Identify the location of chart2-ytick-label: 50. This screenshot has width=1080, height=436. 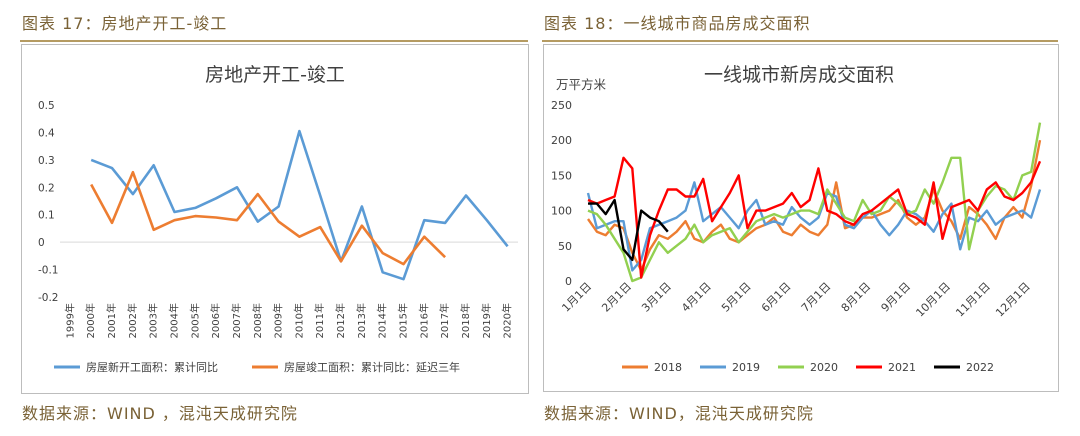
(565, 246).